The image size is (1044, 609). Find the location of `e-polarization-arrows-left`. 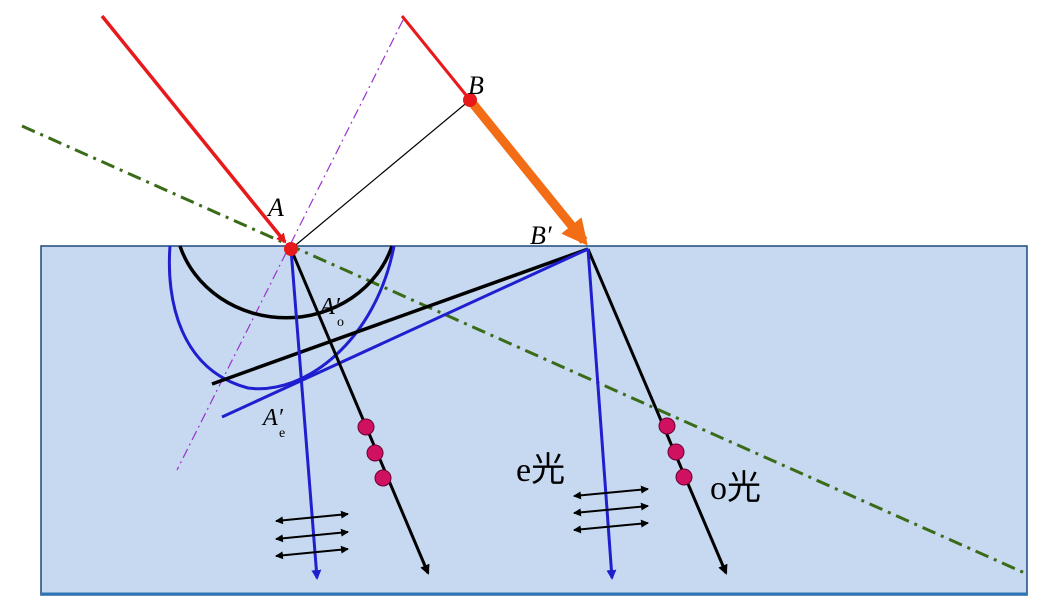

e-polarization-arrows-left is located at coordinates (312, 535).